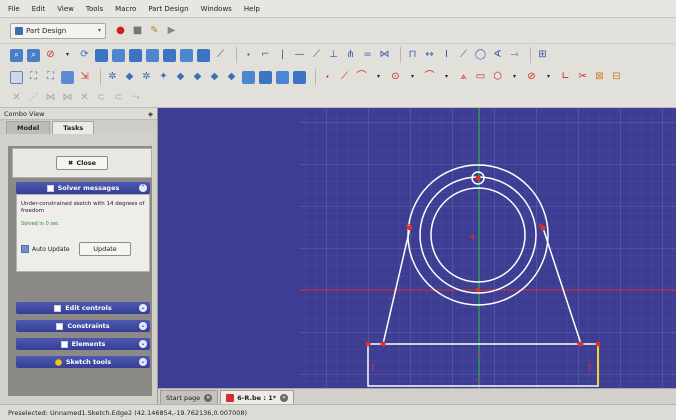 This screenshot has height=420, width=676. What do you see at coordinates (478, 235) in the screenshot?
I see `inner-circle` at bounding box center [478, 235].